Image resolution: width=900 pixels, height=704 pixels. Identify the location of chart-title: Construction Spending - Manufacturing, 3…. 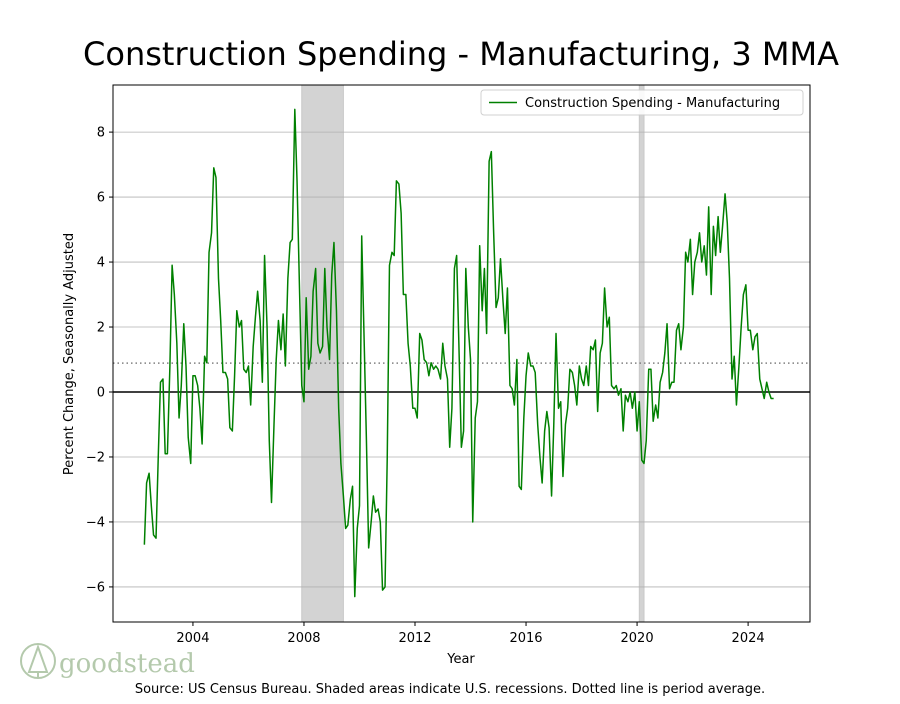
(461, 54).